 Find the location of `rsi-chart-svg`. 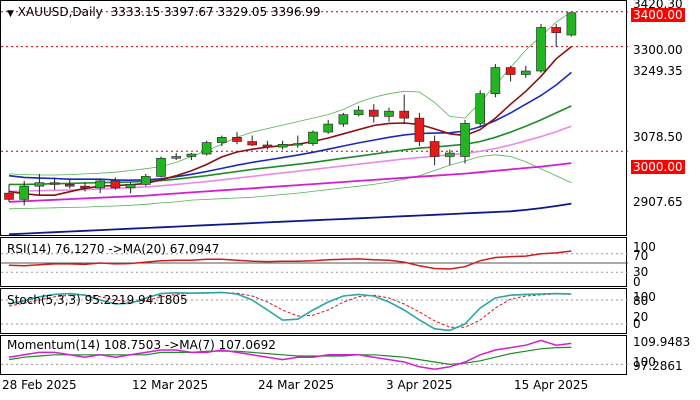

rsi-chart-svg is located at coordinates (314, 261).